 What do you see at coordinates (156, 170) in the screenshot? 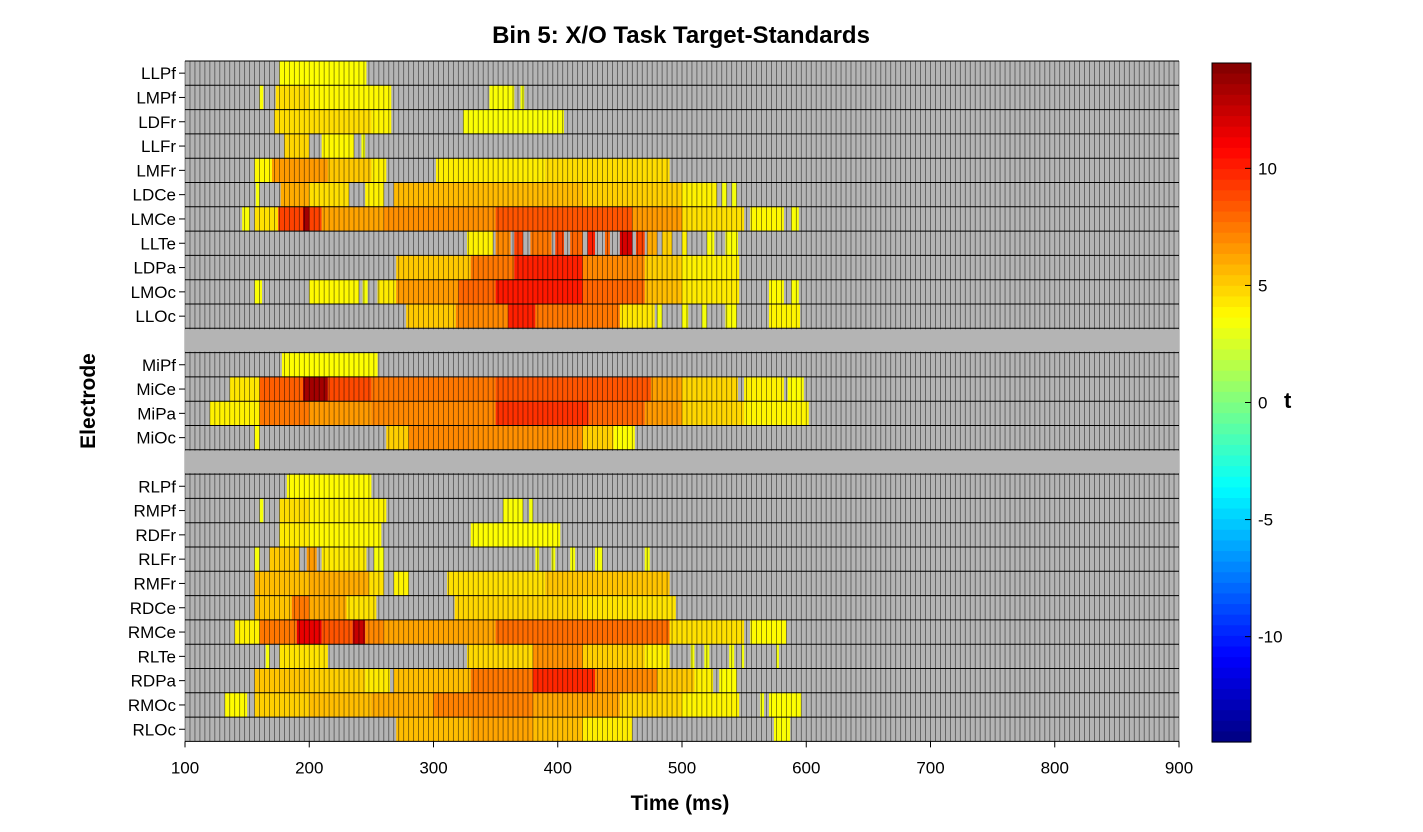
I see `electrode-label: LMFr` at bounding box center [156, 170].